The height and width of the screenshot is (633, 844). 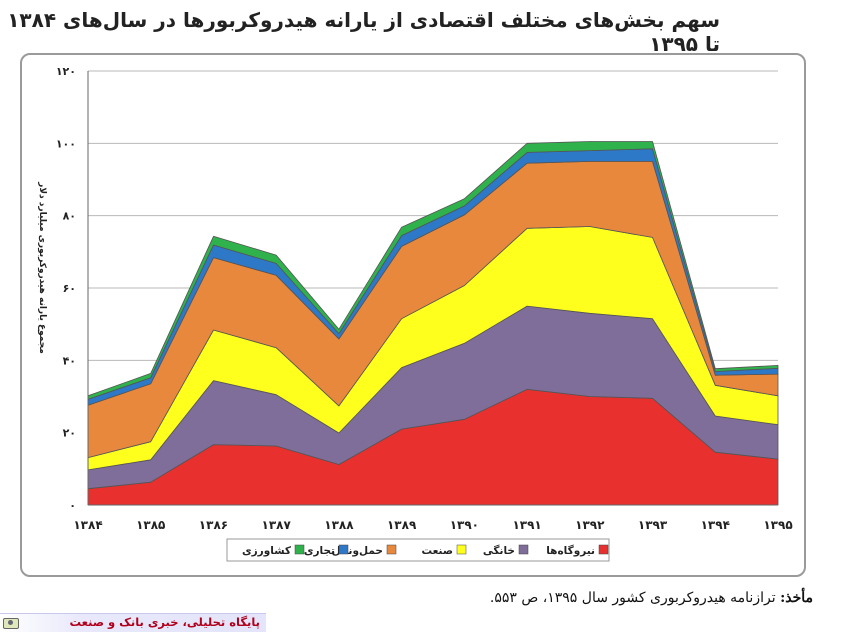 What do you see at coordinates (777, 525) in the screenshot?
I see `x-tick-label: ۱۳۹۵` at bounding box center [777, 525].